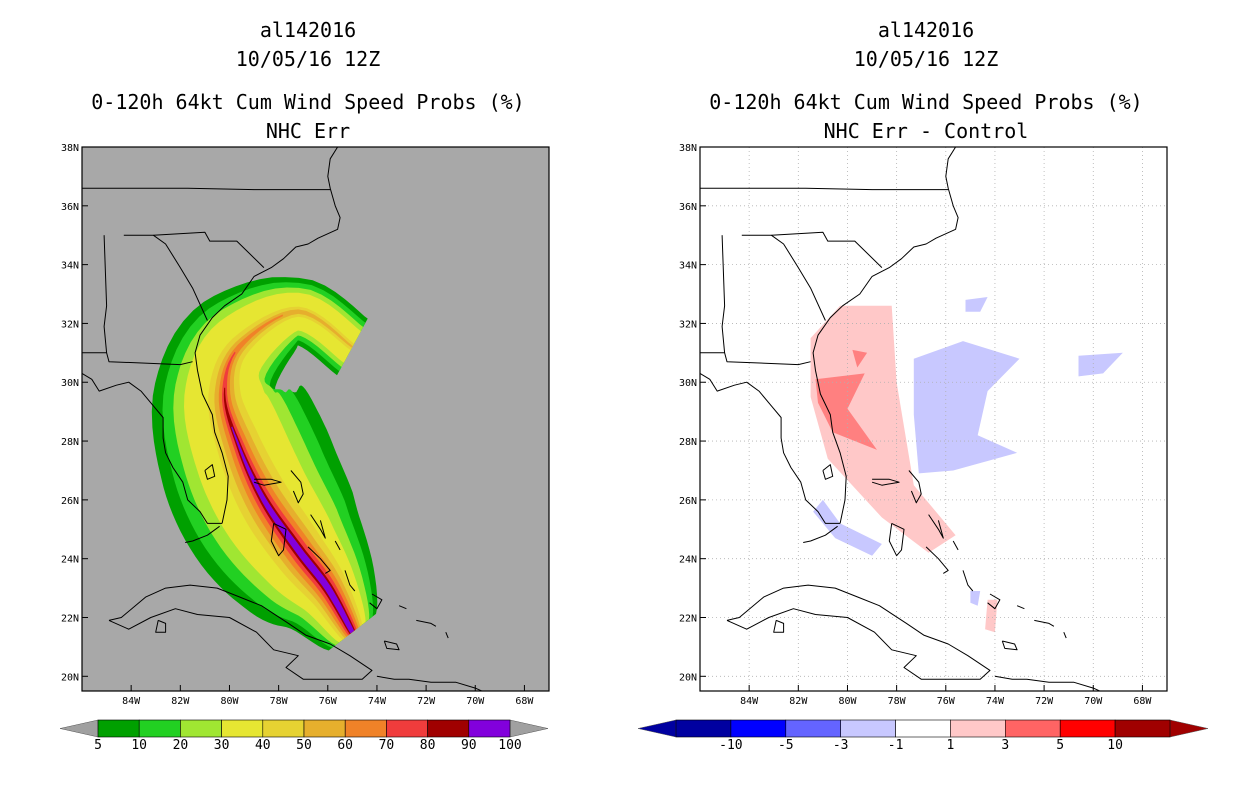 The height and width of the screenshot is (804, 1236). I want to click on colorbar-label: -3, so click(841, 745).